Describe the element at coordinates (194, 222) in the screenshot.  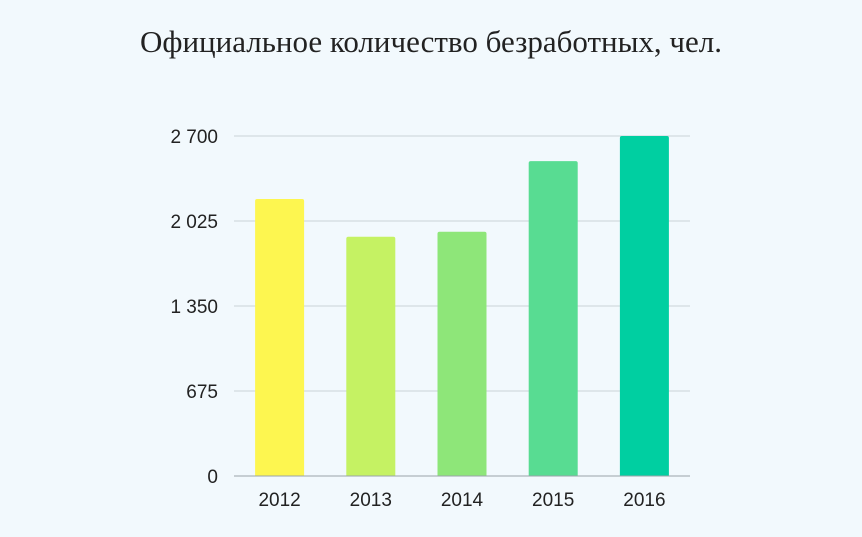
I see `y-tick-label: 2 025` at that location.